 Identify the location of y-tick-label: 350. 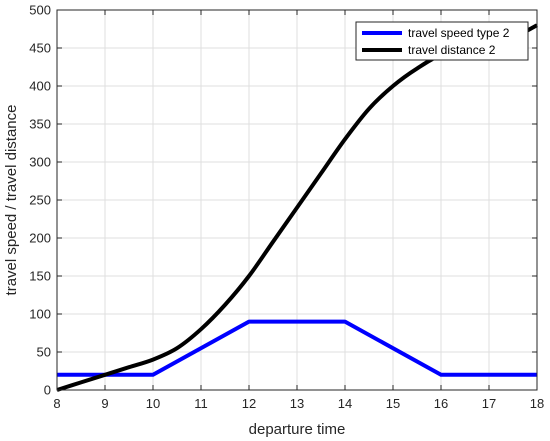
(40, 124).